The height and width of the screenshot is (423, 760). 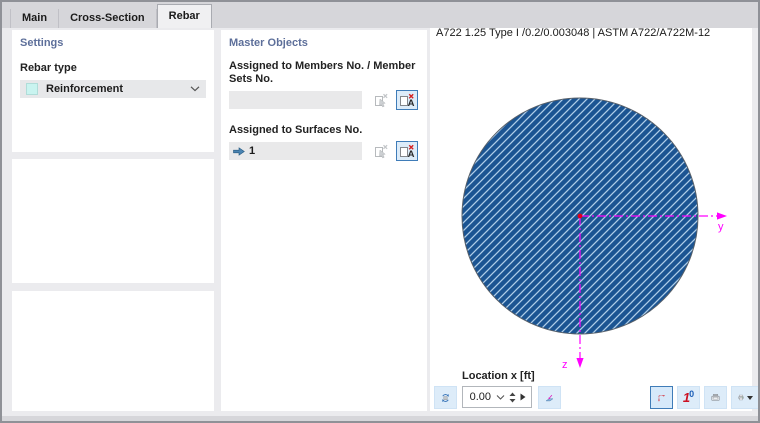 I want to click on step-forward-icon, so click(x=523, y=397).